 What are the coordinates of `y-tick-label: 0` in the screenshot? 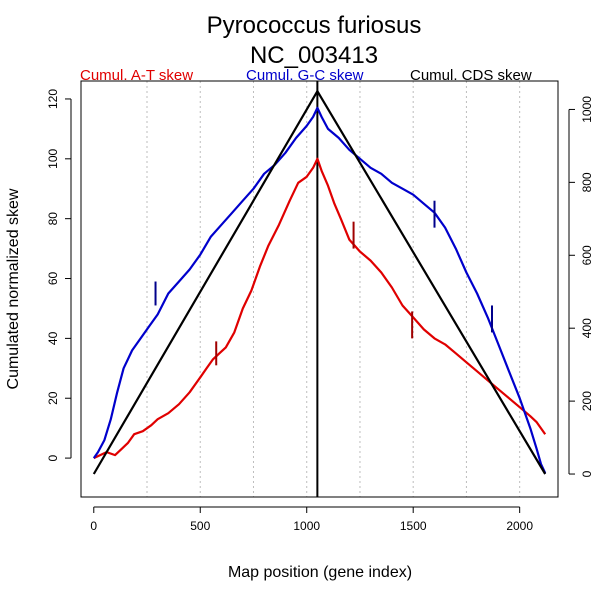 It's located at (53, 457).